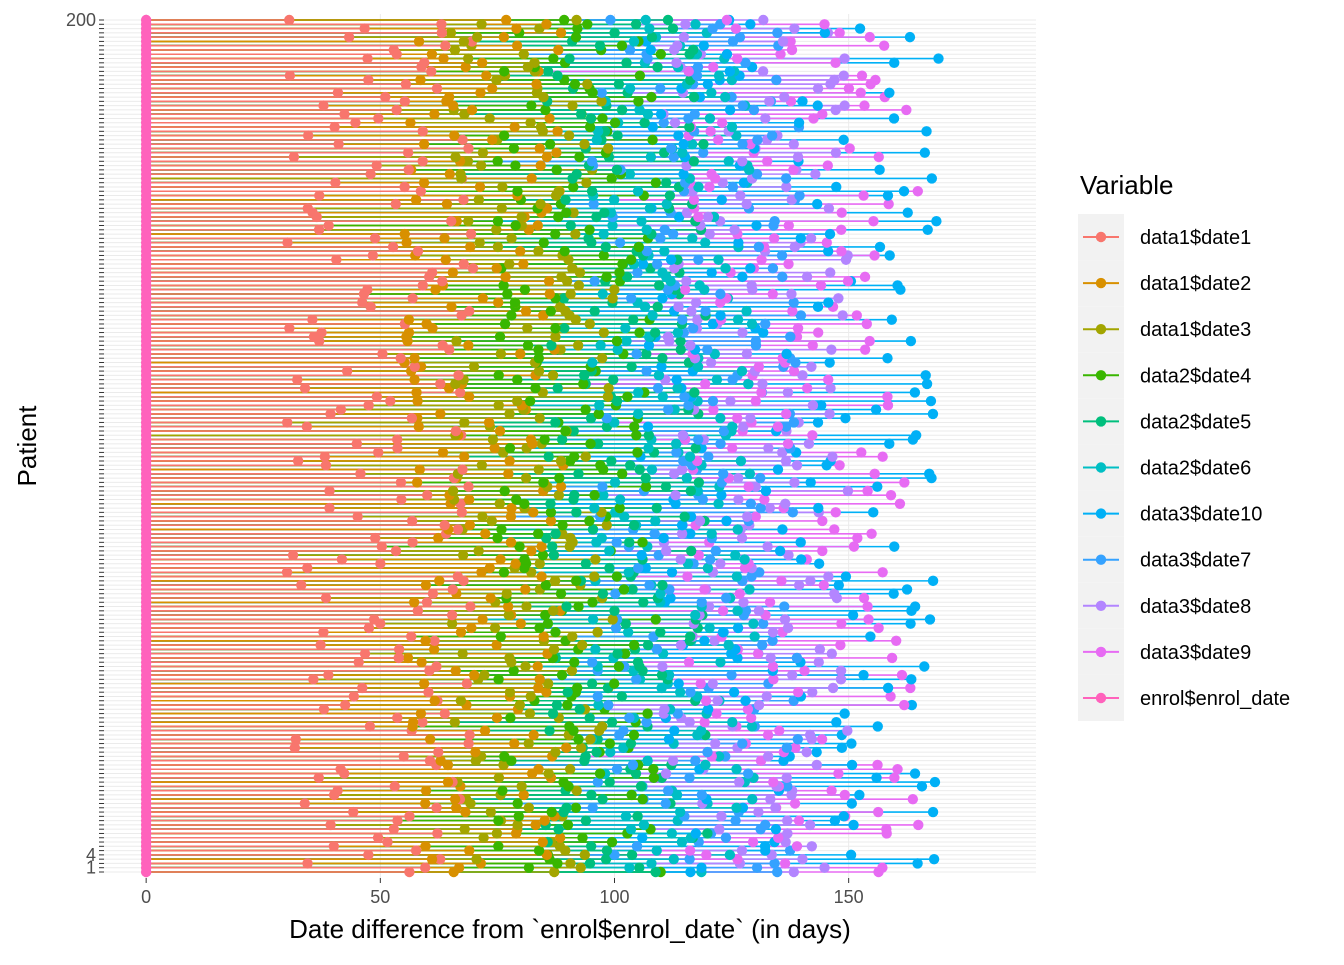  I want to click on legend-item: data1$date3, so click(1164, 329).